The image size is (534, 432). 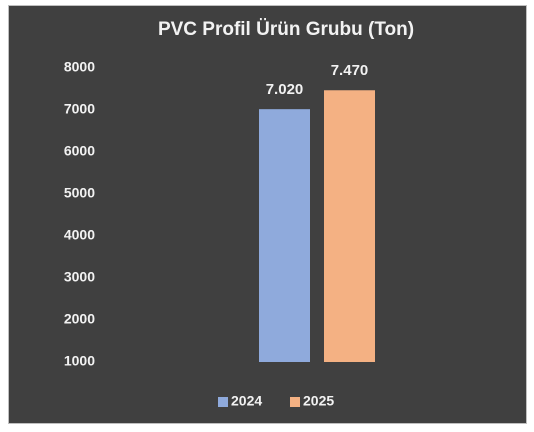 What do you see at coordinates (350, 70) in the screenshot?
I see `value-label: 7.470` at bounding box center [350, 70].